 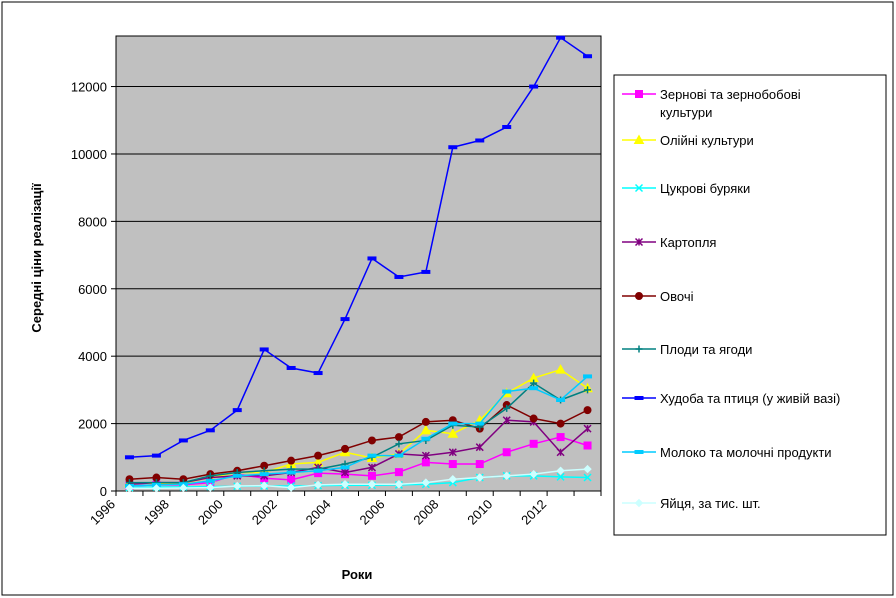 I want to click on legend-label: Картопля, so click(x=688, y=242).